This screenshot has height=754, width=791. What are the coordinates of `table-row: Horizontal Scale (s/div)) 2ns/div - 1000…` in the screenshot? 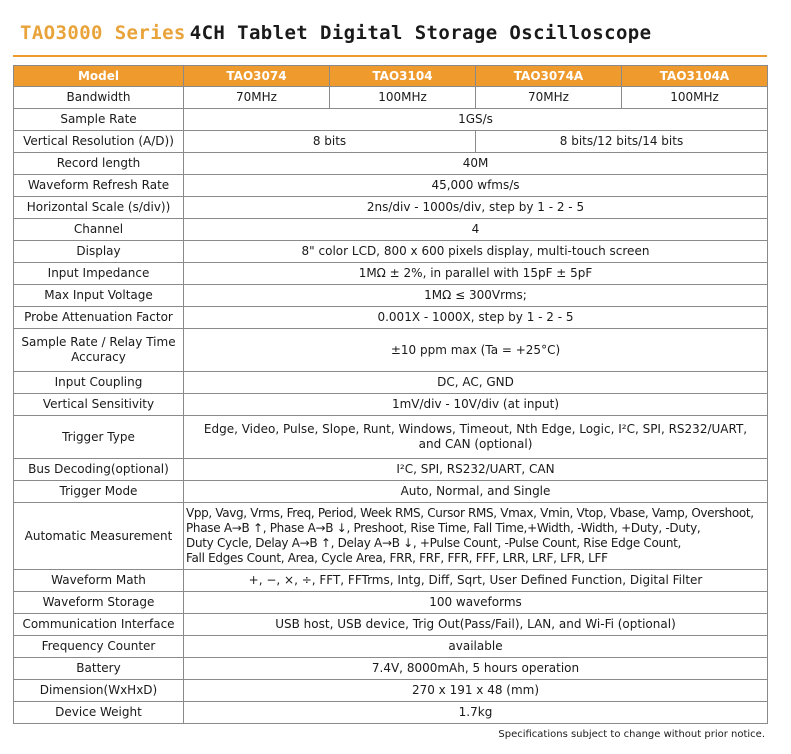 It's located at (390, 207).